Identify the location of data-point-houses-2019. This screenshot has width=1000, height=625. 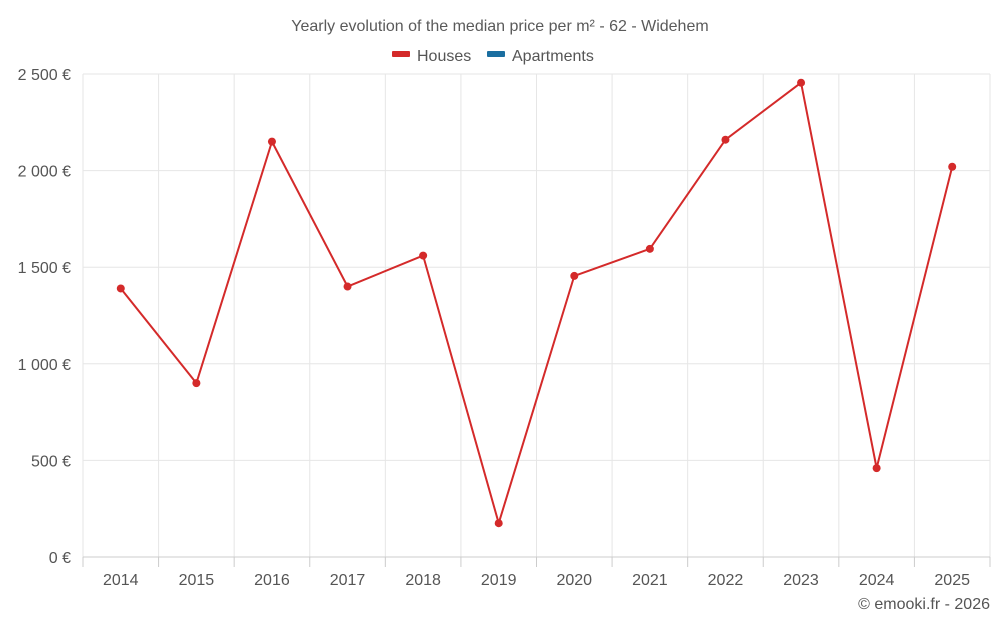
(498, 523).